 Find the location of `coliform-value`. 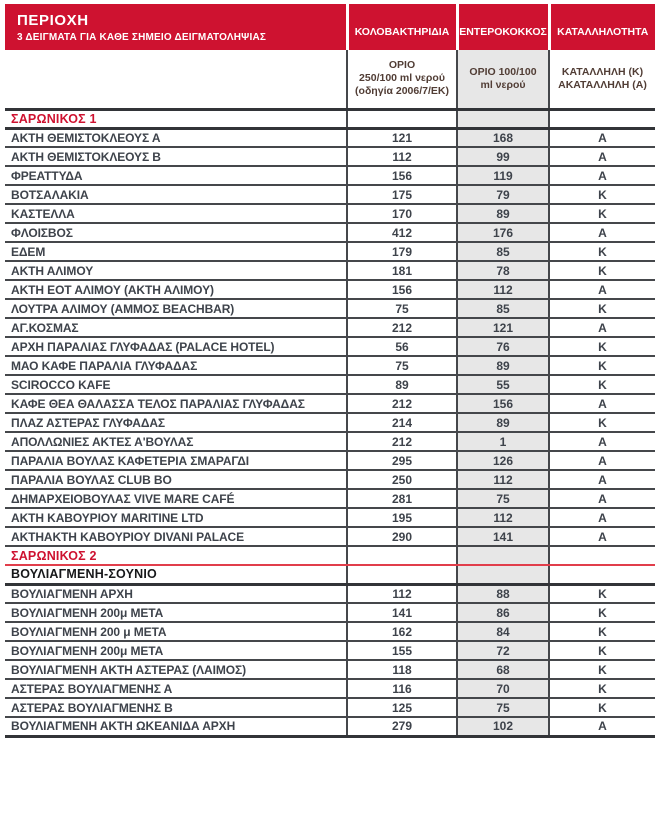

coliform-value is located at coordinates (401, 575).